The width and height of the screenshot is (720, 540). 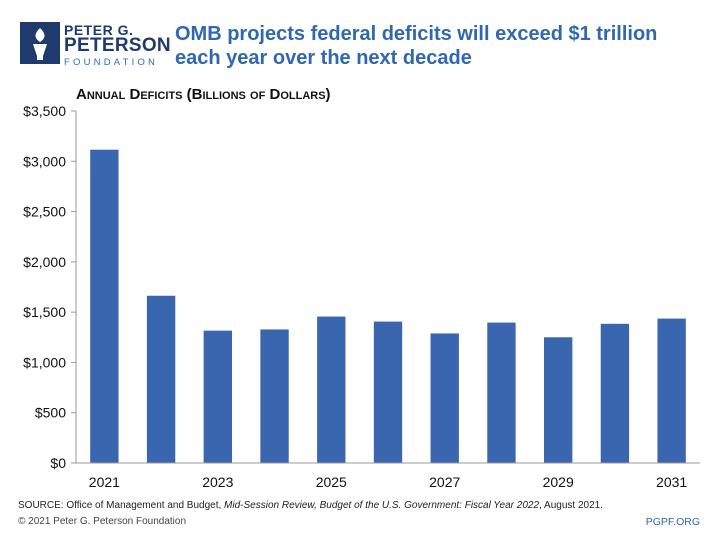 I want to click on source-suffix: , August 2021., so click(x=571, y=505).